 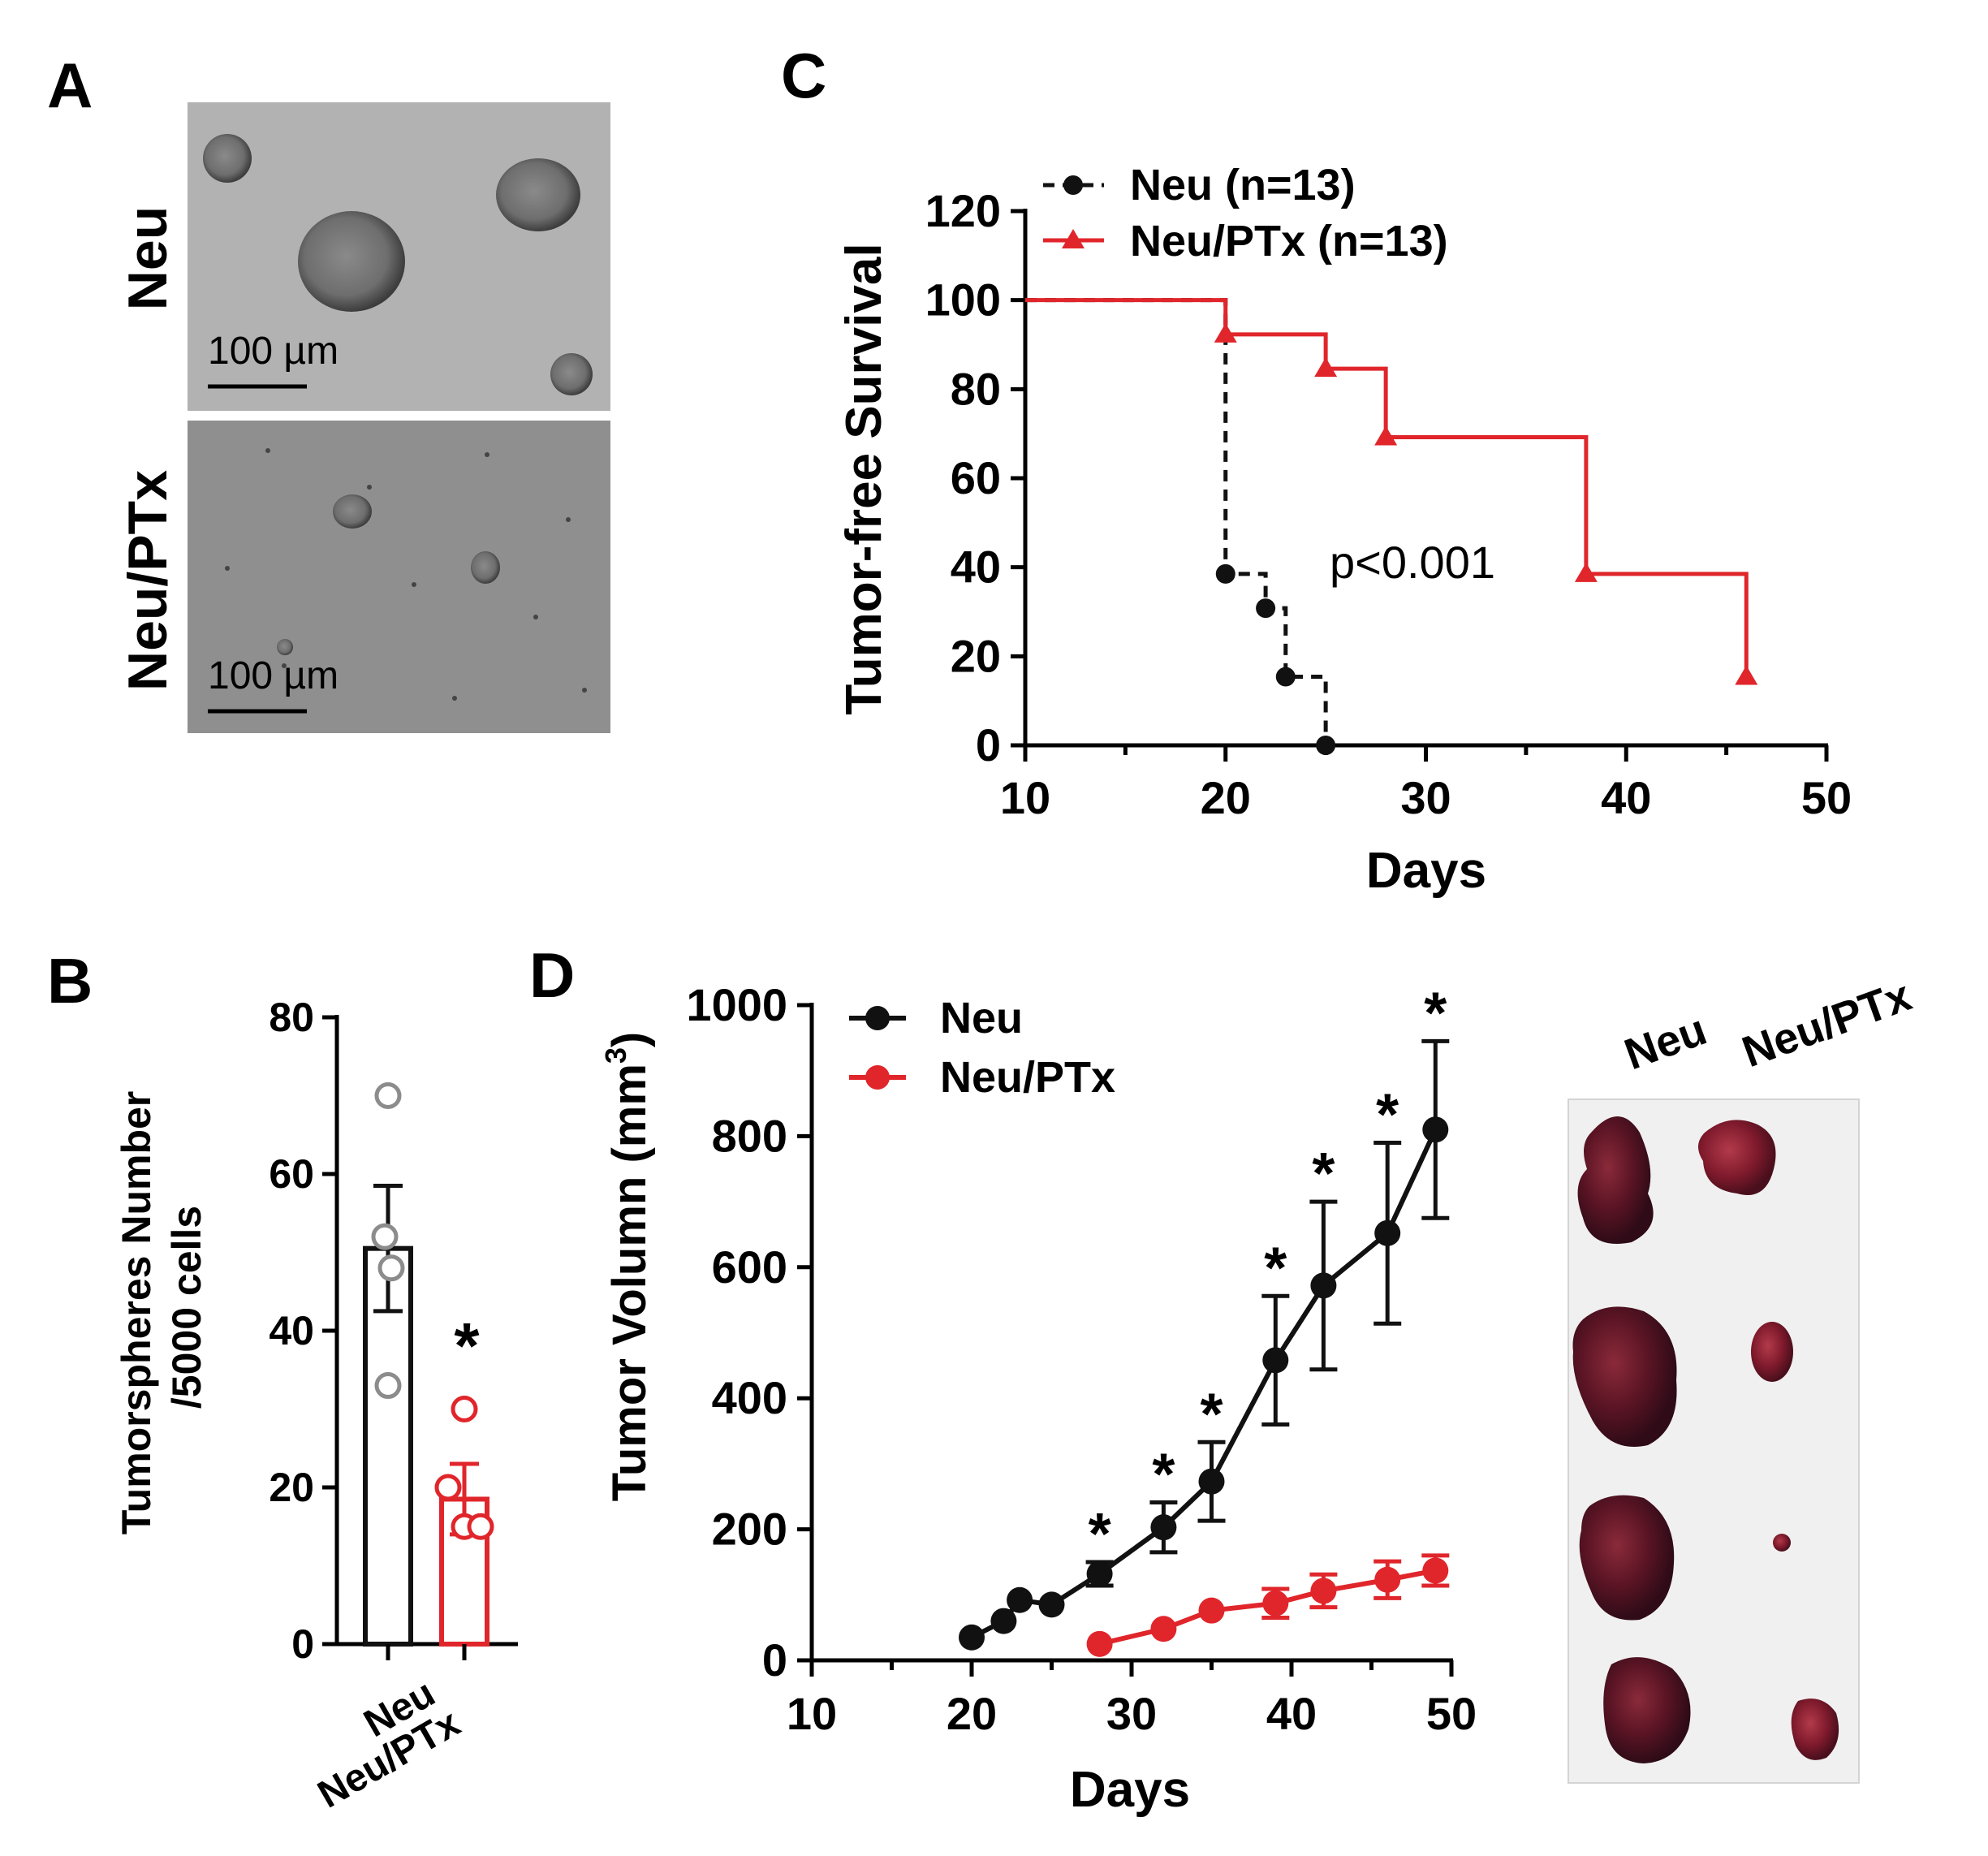 I want to click on y-tick-label: 0, so click(x=302, y=1644).